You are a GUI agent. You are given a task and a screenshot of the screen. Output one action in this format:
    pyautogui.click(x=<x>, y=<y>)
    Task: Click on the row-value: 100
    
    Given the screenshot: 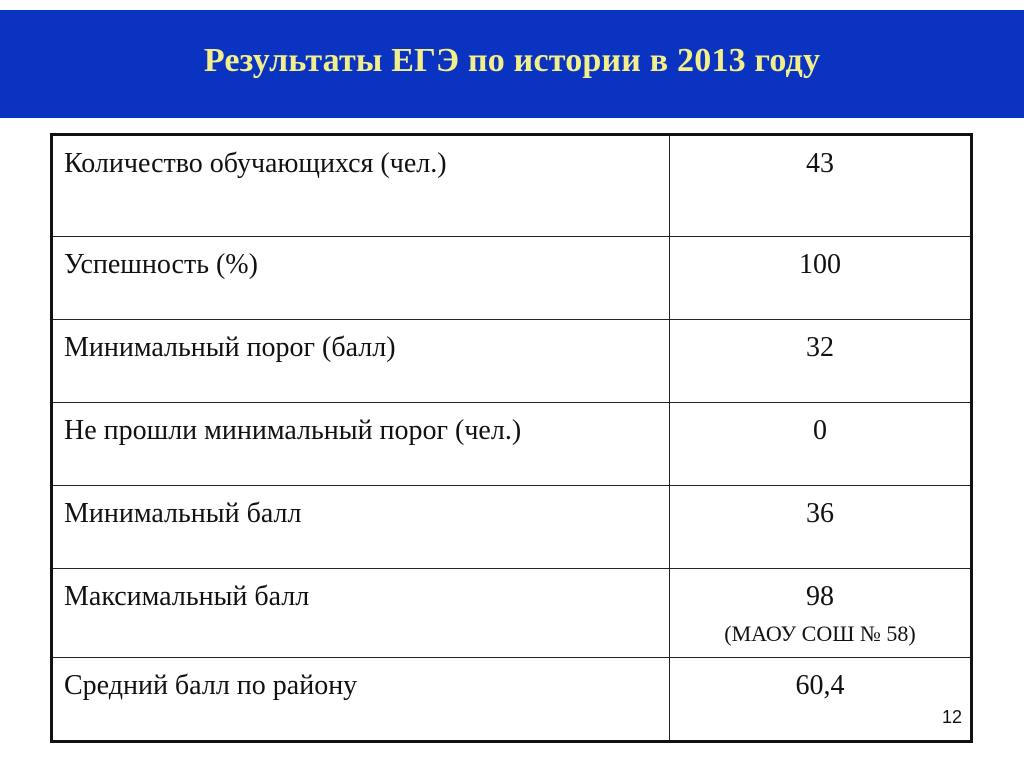 What is the action you would take?
    pyautogui.click(x=820, y=278)
    